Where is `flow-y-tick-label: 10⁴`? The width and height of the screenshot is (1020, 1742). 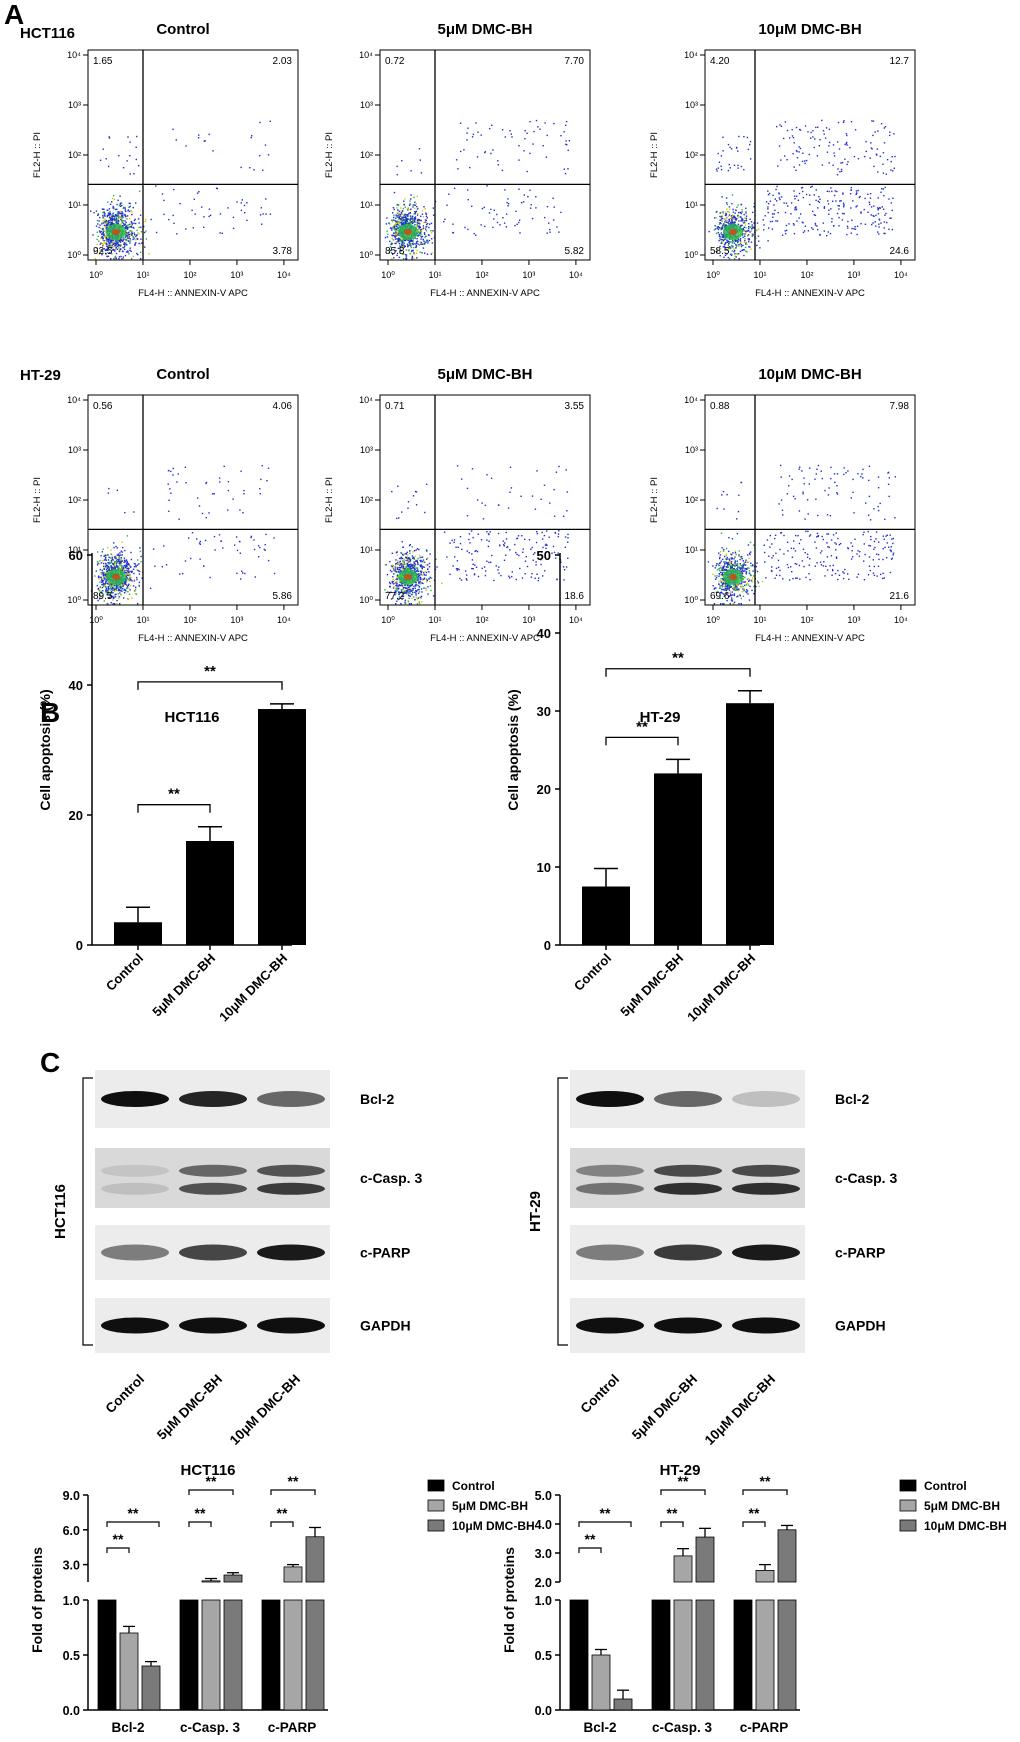 flow-y-tick-label: 10⁴ is located at coordinates (691, 55).